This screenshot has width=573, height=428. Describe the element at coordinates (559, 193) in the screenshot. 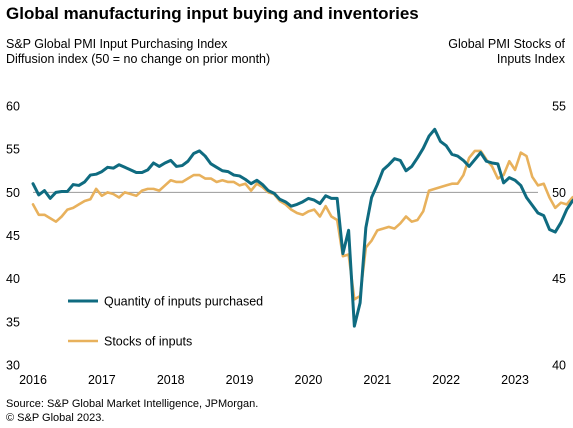

I see `right-tick-label: 50` at that location.